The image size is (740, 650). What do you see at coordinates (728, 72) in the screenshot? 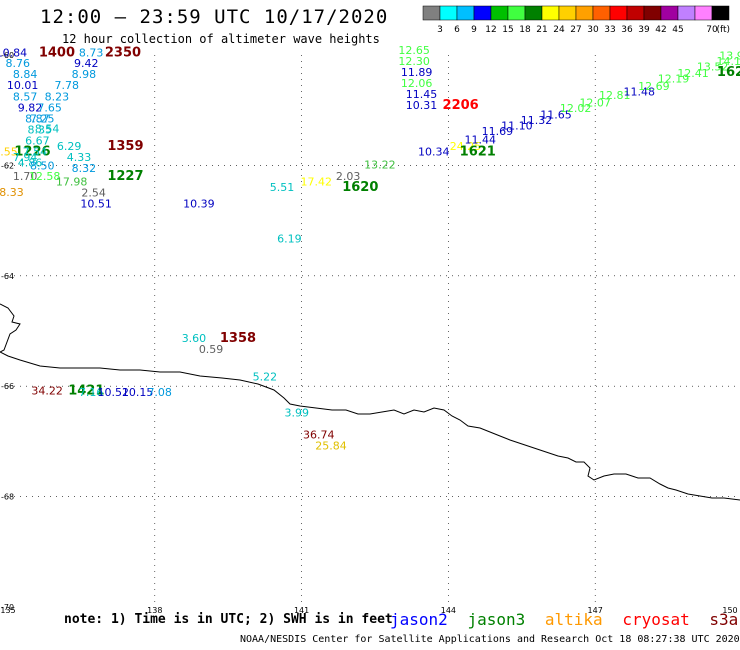
I see `time-label: 1622` at bounding box center [728, 72].